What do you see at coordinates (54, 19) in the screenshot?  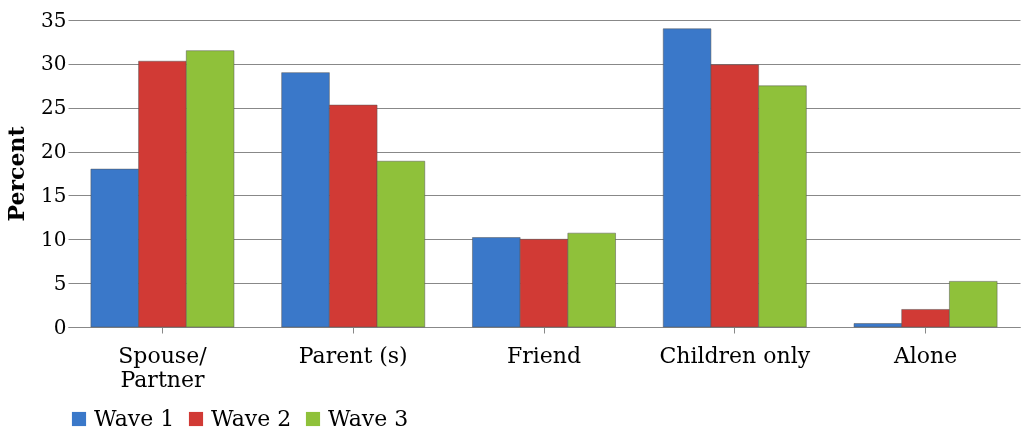 I see `y-tick-label: 35` at bounding box center [54, 19].